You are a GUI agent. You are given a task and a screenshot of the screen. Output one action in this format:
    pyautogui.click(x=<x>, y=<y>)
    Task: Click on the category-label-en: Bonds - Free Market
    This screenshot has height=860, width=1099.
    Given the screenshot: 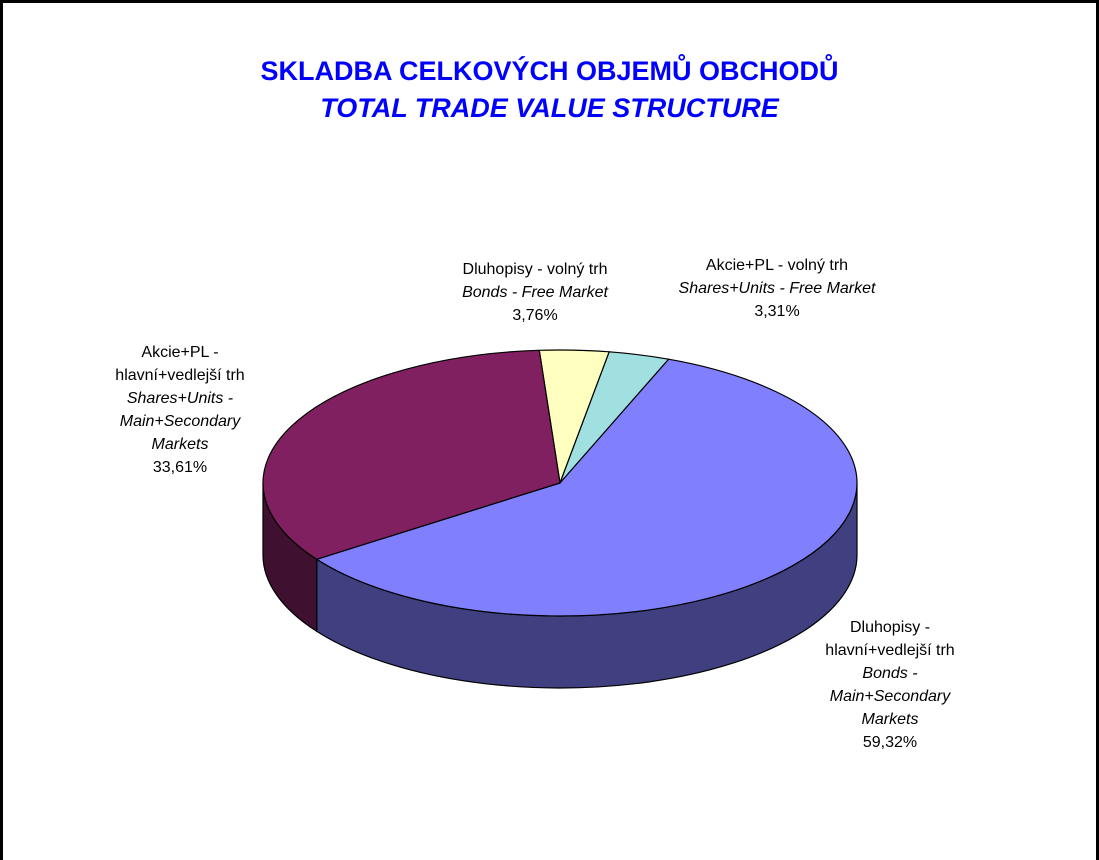 What is the action you would take?
    pyautogui.click(x=535, y=292)
    